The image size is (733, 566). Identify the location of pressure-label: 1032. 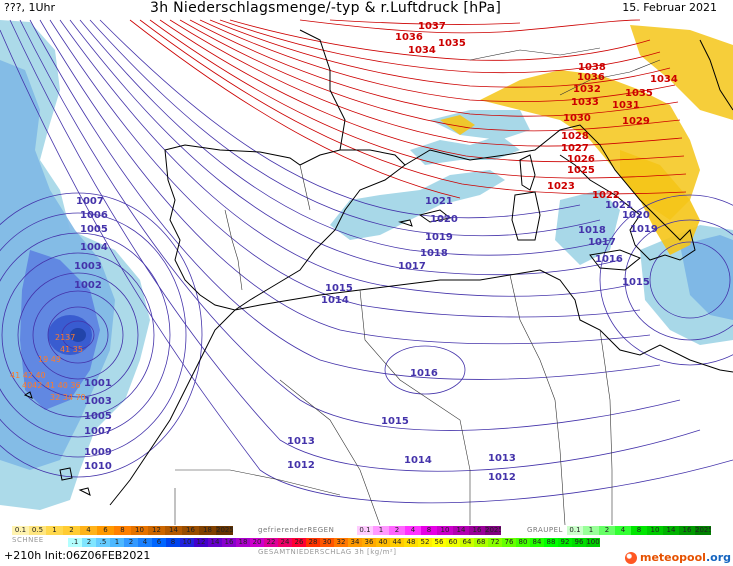
(587, 89).